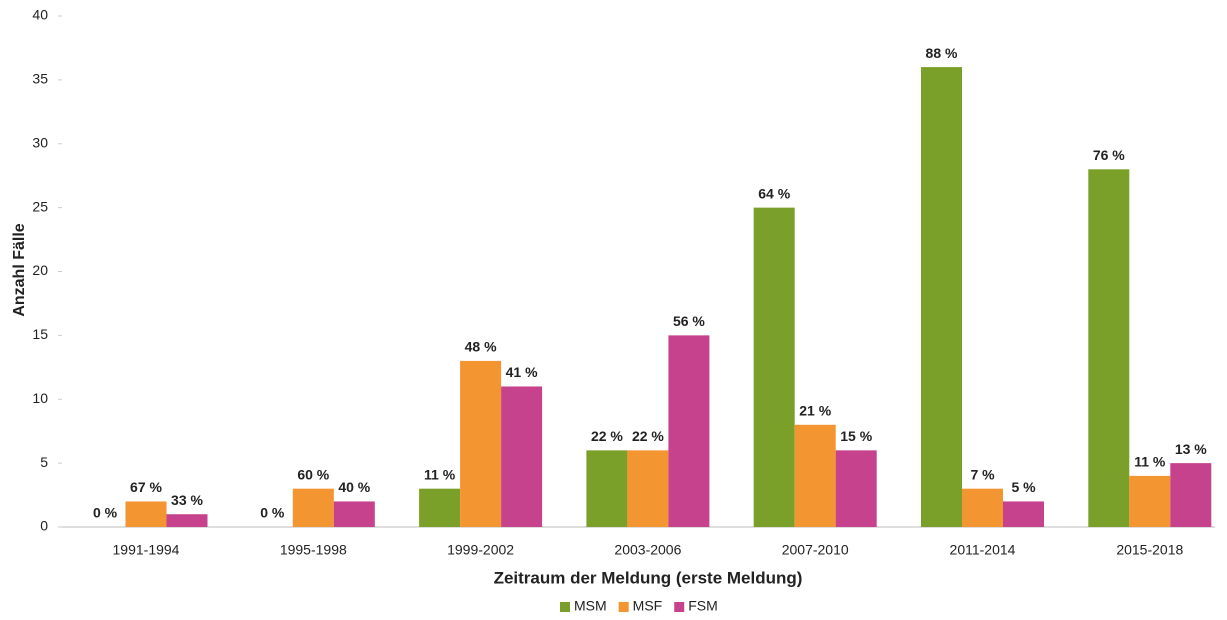 The image size is (1227, 620). What do you see at coordinates (40, 398) in the screenshot?
I see `y-tick-label: 10` at bounding box center [40, 398].